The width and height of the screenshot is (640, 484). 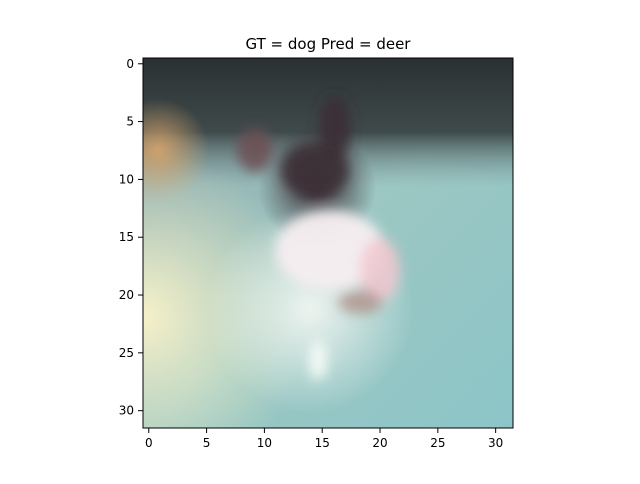 What do you see at coordinates (264, 443) in the screenshot?
I see `x-tick-label: 10` at bounding box center [264, 443].